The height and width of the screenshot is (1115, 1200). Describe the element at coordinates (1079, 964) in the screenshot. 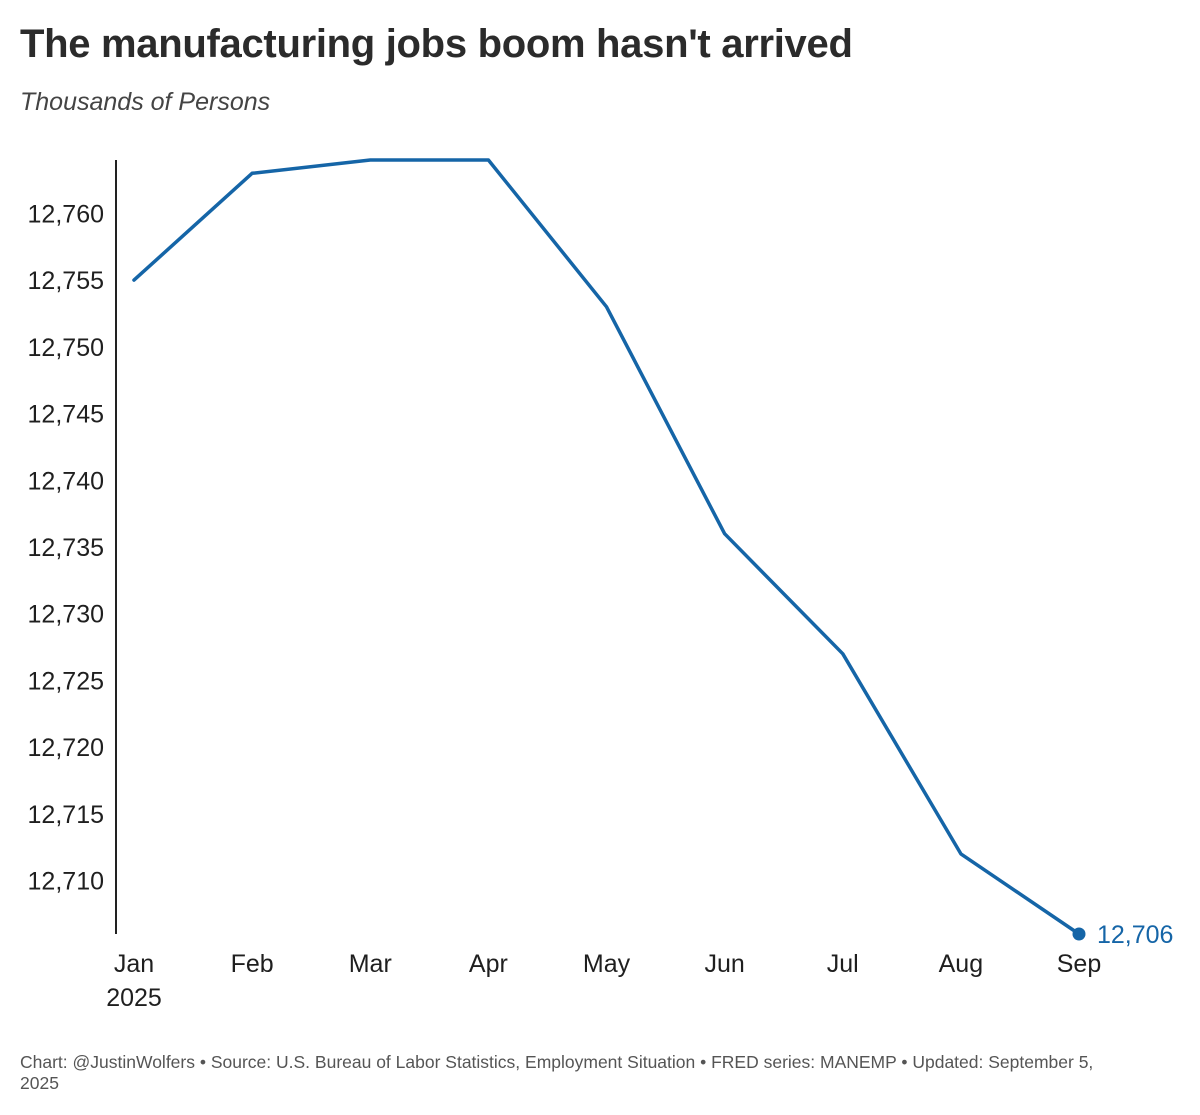

I see `x-tick-label: Sep` at that location.